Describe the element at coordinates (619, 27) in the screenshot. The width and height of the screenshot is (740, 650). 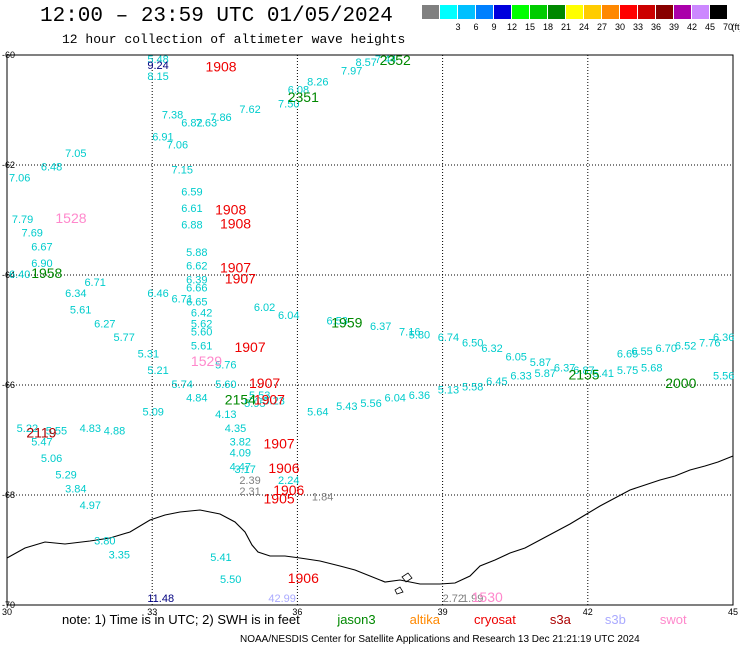
I see `legend-label: 30` at that location.